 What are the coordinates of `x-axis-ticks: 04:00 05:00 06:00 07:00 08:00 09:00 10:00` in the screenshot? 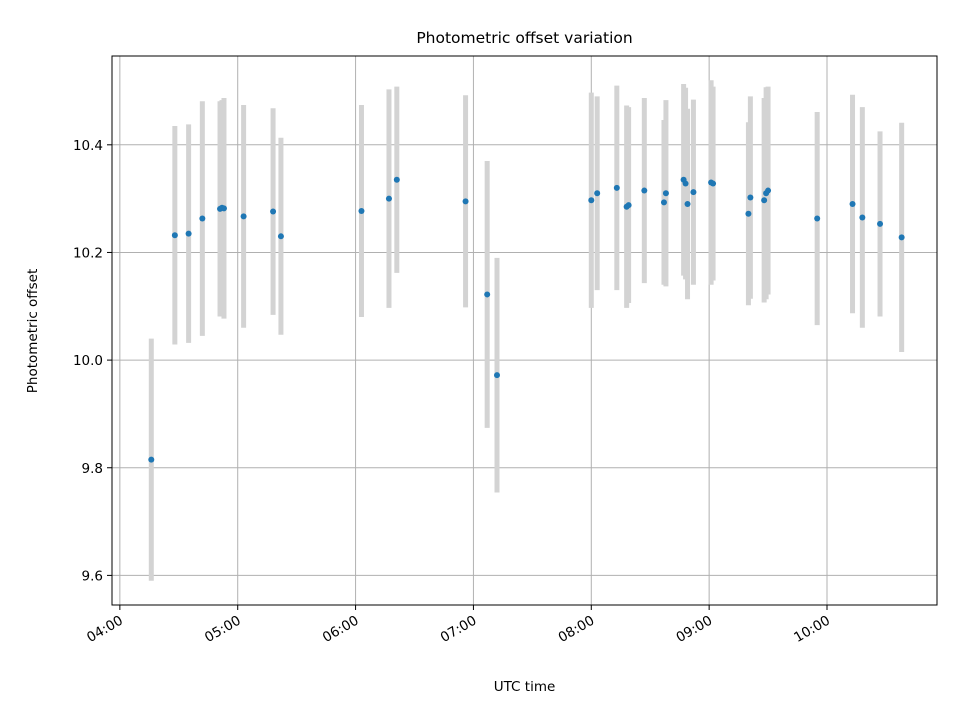 It's located at (458, 625).